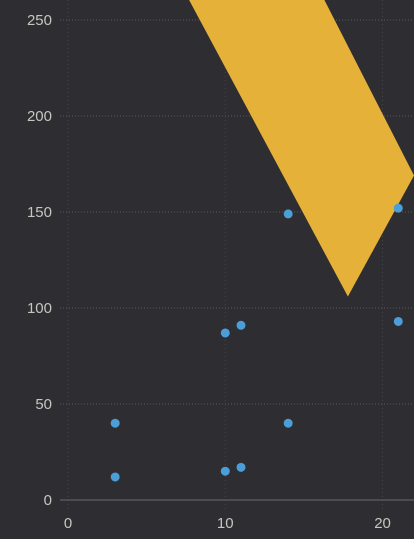  Describe the element at coordinates (382, 523) in the screenshot. I see `x-tick-label-20: 20` at that location.